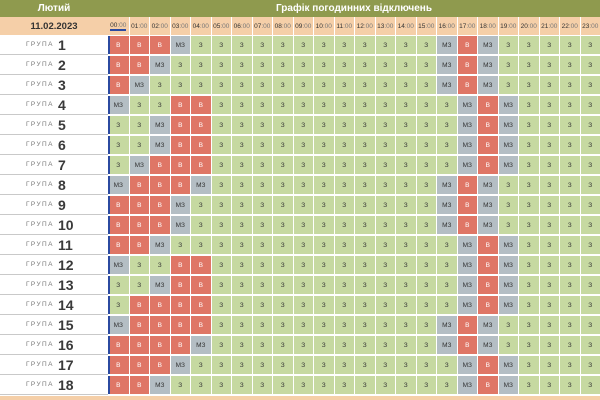 This screenshot has width=600, height=400. Describe the element at coordinates (241, 26) in the screenshot. I see `hour-header: 06:00` at that location.